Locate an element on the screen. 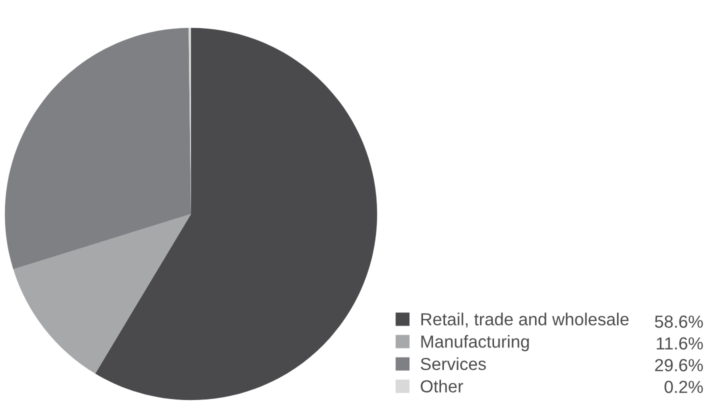 This screenshot has width=707, height=409. data-label: 0.2% is located at coordinates (683, 387).